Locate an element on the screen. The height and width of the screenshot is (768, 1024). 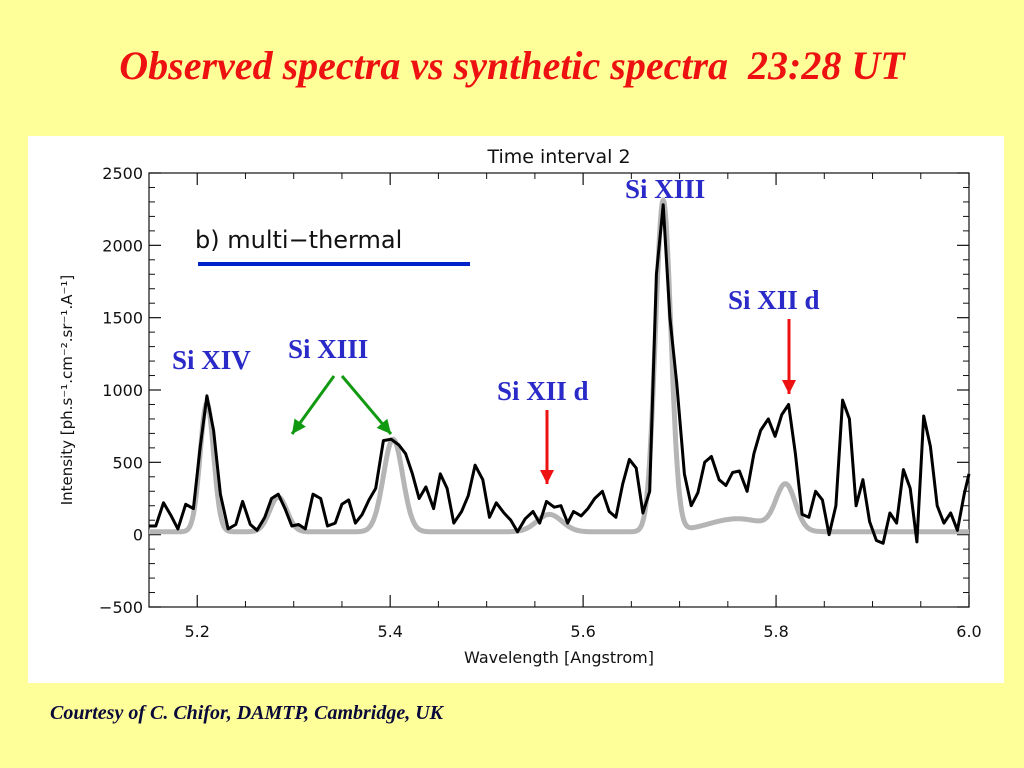
chart-title: Time interval 2 is located at coordinates (558, 157).